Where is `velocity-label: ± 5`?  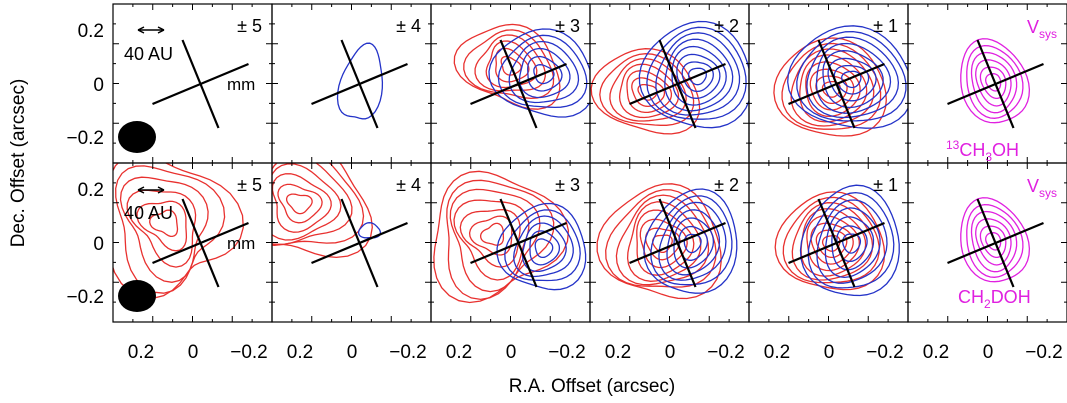
velocity-label: ± 5 is located at coordinates (249, 185).